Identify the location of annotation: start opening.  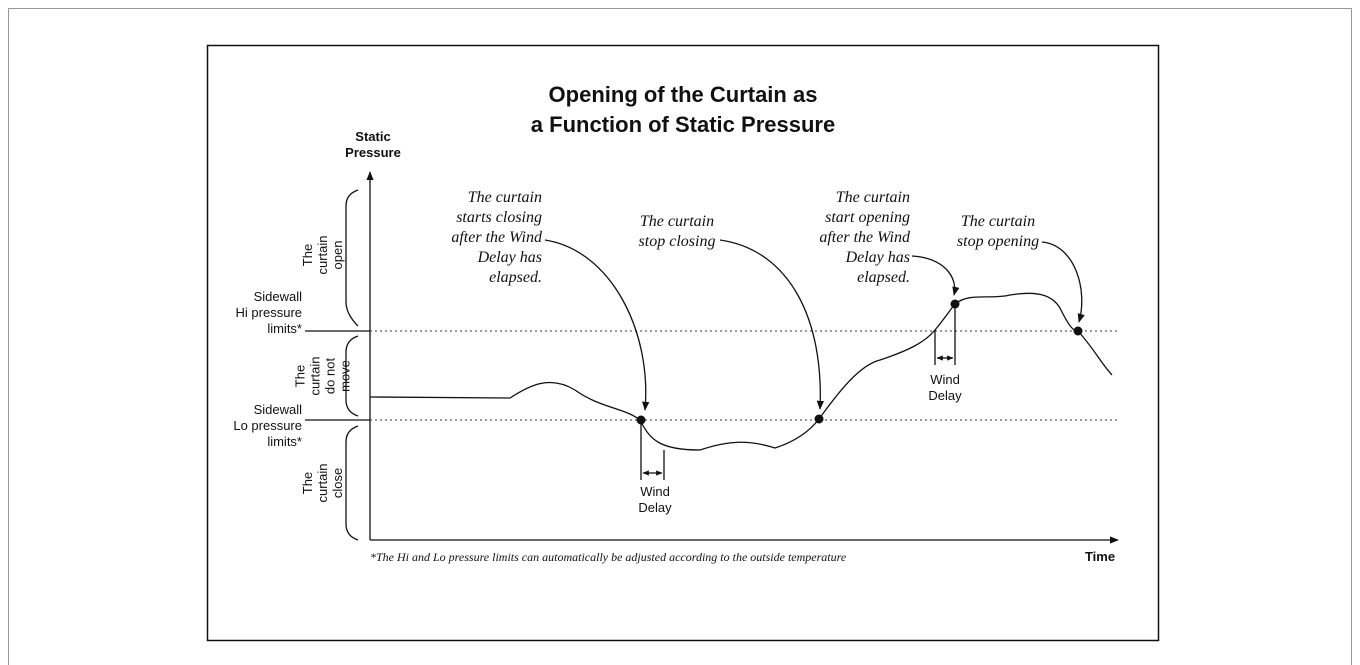
(867, 217).